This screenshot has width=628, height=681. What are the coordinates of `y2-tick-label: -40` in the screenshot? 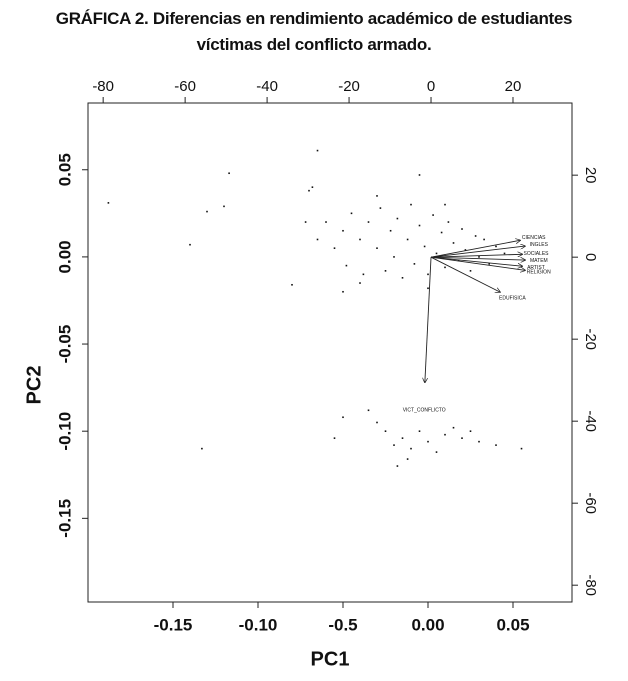 It's located at (590, 421).